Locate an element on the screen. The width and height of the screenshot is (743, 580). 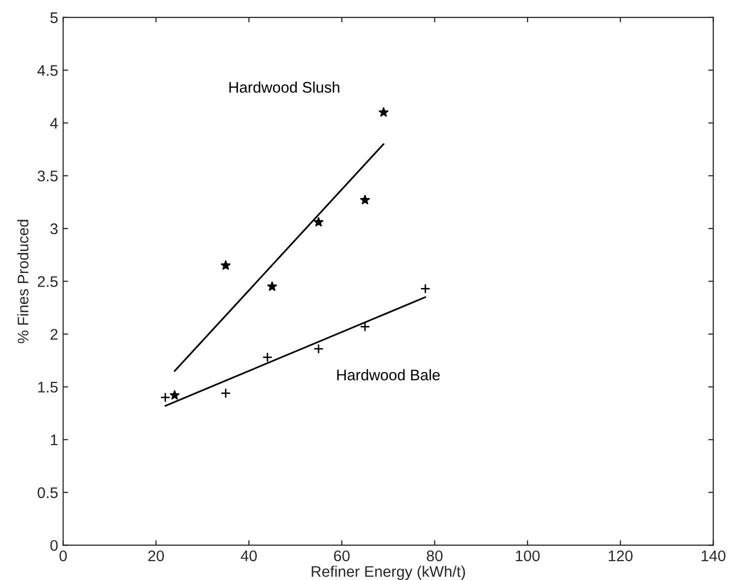
y-tick-label: 3.5 is located at coordinates (48, 176).